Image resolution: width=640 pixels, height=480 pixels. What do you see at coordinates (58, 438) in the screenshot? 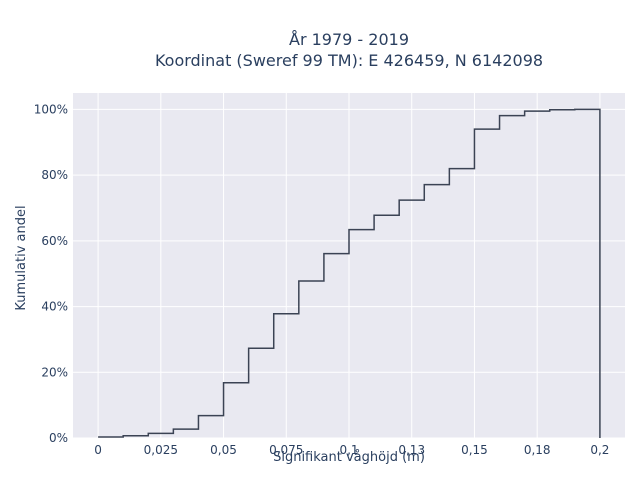
I see `y-tick-label: 0%` at bounding box center [58, 438].